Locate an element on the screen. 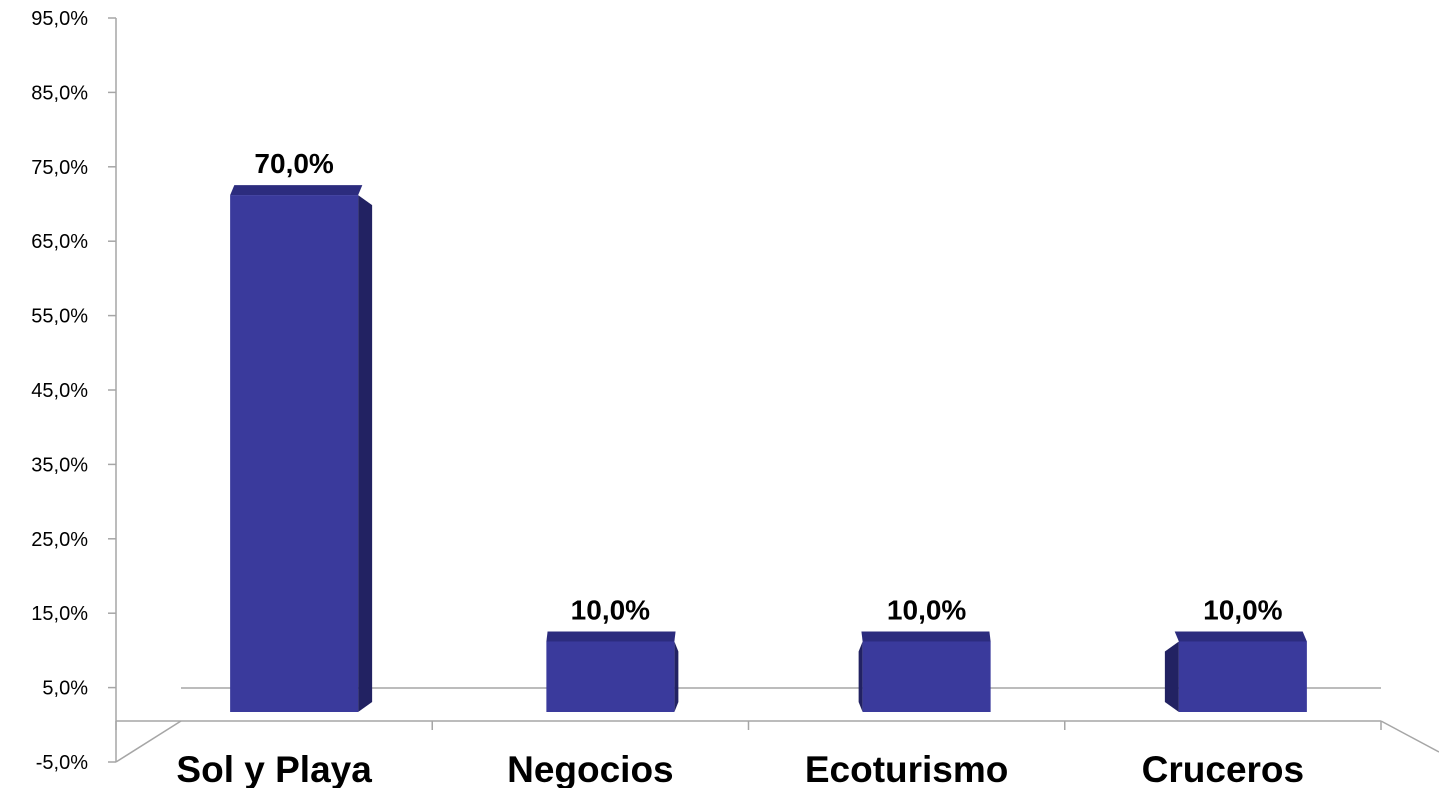 The image size is (1439, 788). category-label: Ecoturismo is located at coordinates (907, 768).